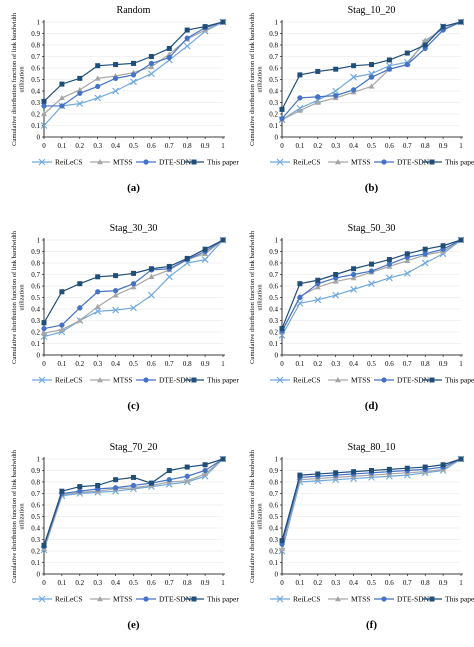 This screenshot has height=647, width=474. Describe the element at coordinates (39, 22) in the screenshot. I see `y-tick-label: 1` at that location.